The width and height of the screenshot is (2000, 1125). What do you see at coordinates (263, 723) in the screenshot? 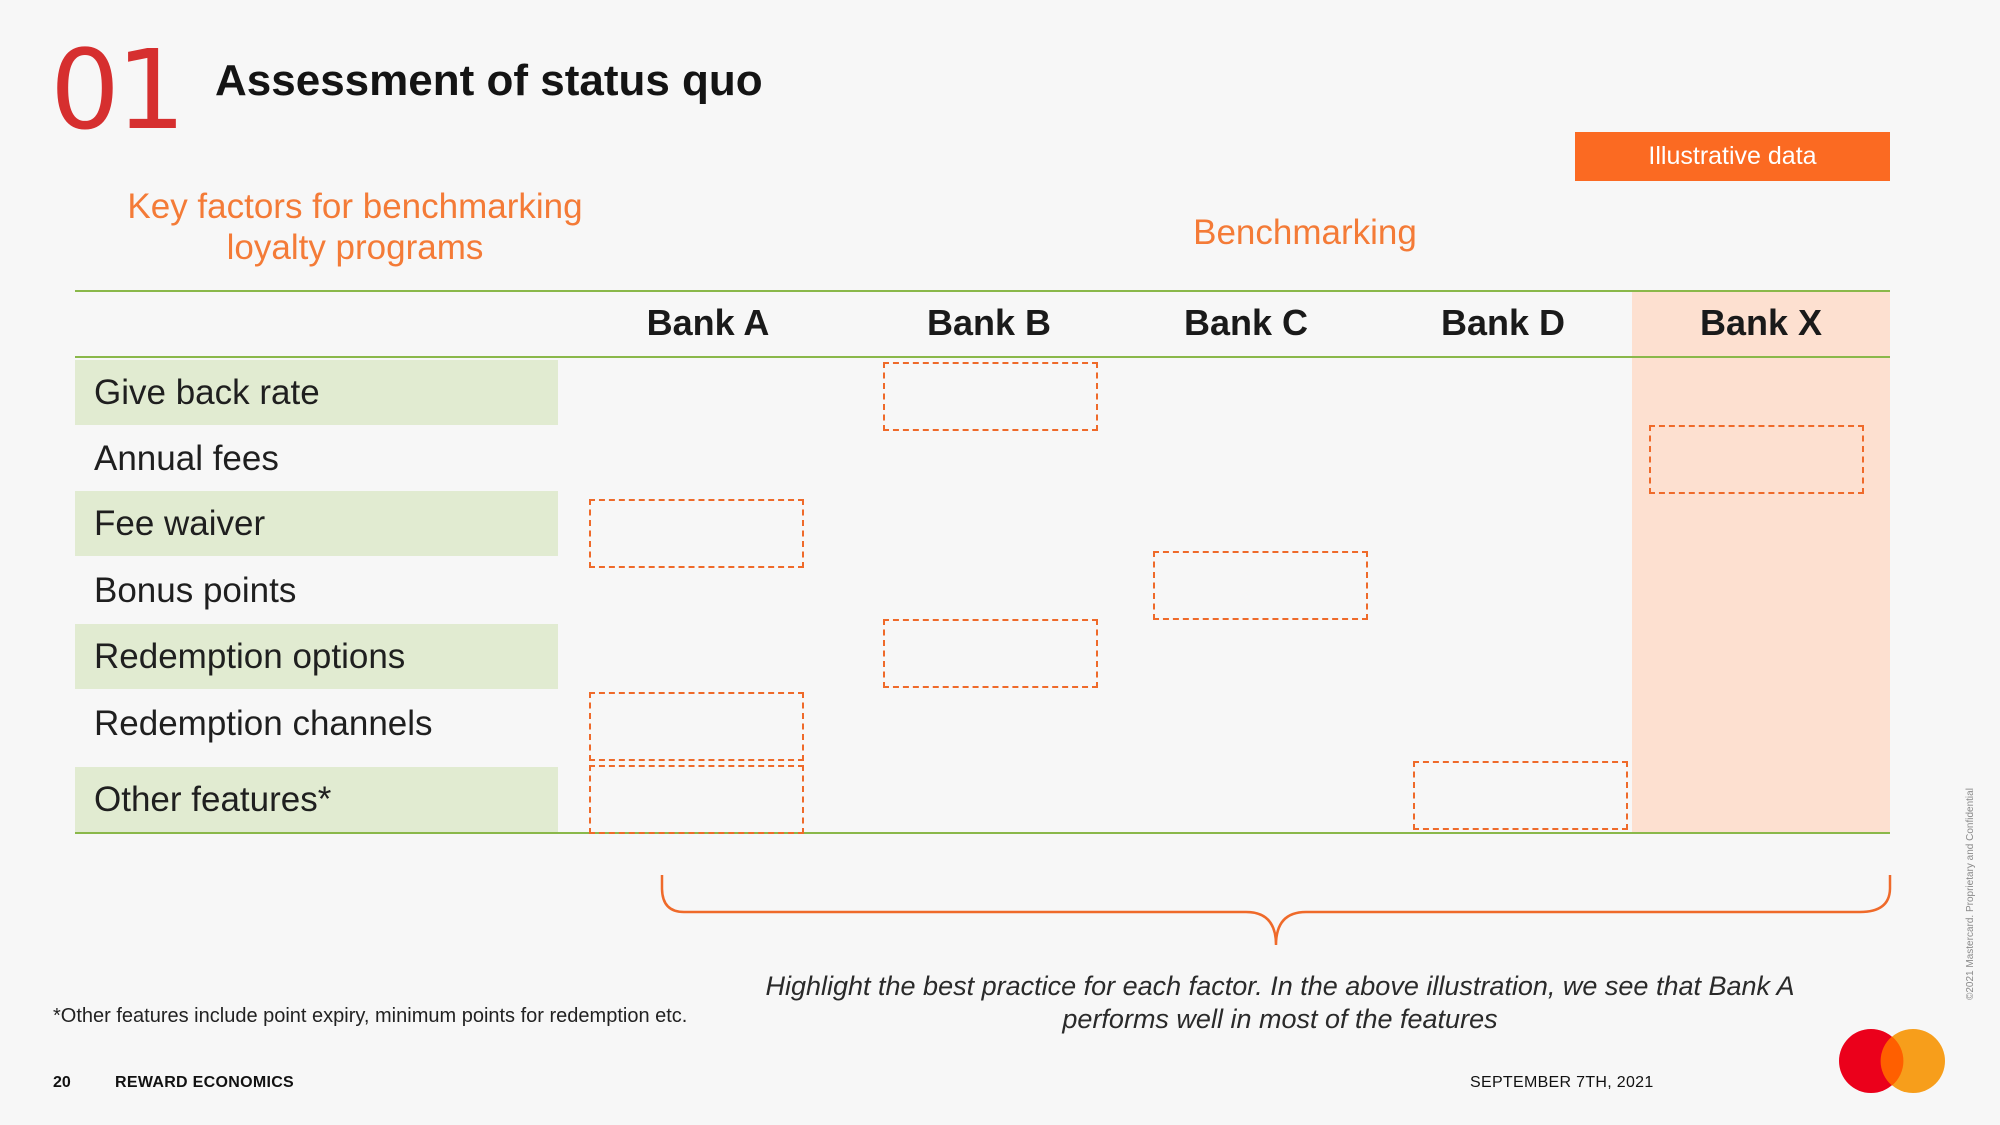
I see `factor-row-redemption-channels: Redemption channels` at bounding box center [263, 723].